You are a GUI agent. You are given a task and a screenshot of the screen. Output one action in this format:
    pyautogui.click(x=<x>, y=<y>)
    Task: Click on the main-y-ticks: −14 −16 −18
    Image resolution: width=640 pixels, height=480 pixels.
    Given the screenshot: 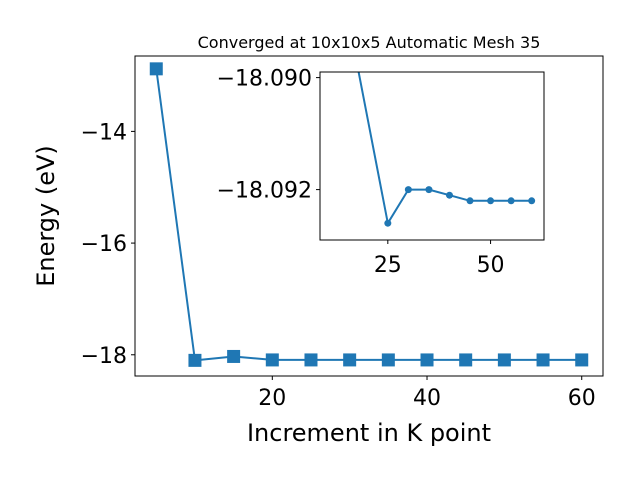 What is the action you would take?
    pyautogui.click(x=108, y=244)
    